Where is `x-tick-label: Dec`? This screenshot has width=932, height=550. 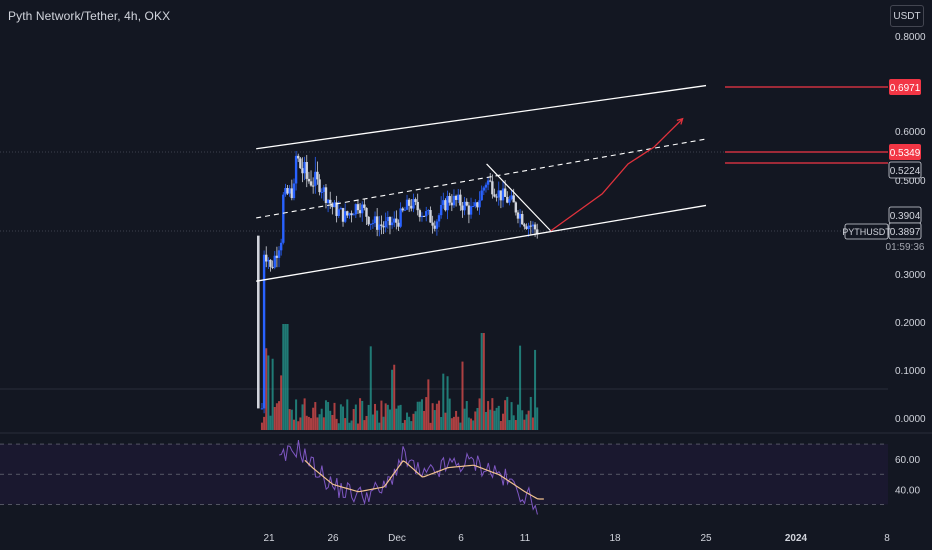 x-tick-label: Dec is located at coordinates (397, 538).